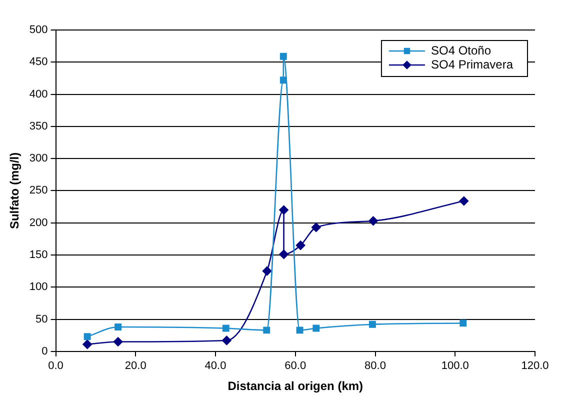  What do you see at coordinates (38, 158) in the screenshot?
I see `y-tick-label: 300` at bounding box center [38, 158].